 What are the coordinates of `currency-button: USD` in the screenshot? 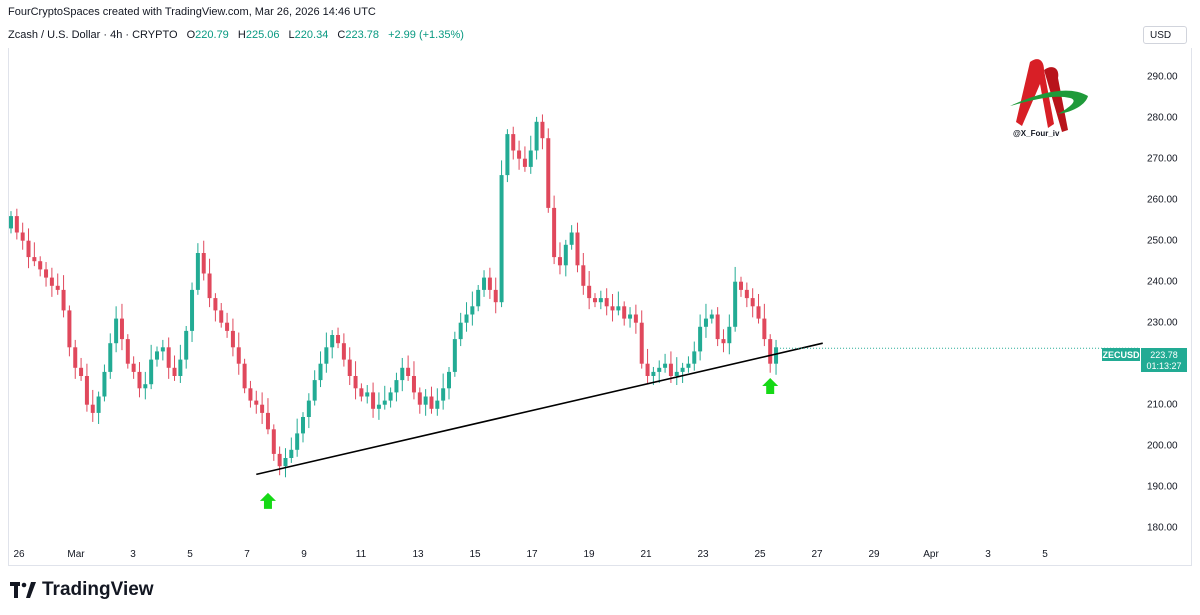 It's located at (1165, 35).